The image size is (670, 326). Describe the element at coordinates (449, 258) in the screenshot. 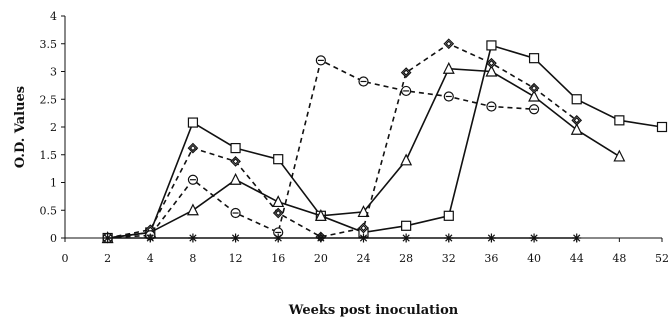

I see `x-tick-label: 32` at that location.